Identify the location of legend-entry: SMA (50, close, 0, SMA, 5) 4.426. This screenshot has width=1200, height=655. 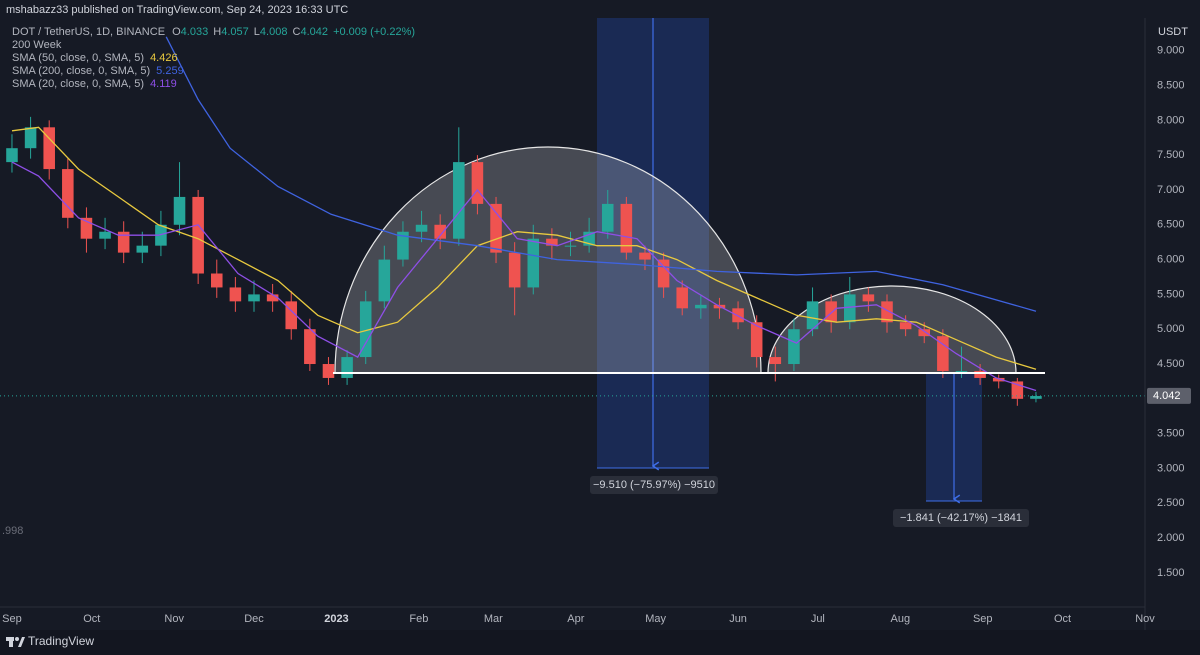
(95, 58).